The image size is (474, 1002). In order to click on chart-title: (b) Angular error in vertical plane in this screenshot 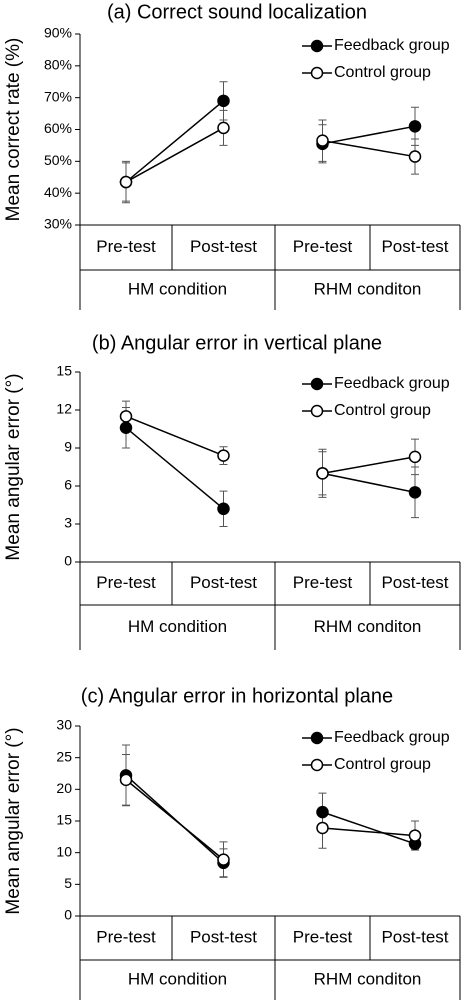, I will do `click(237, 343)`.